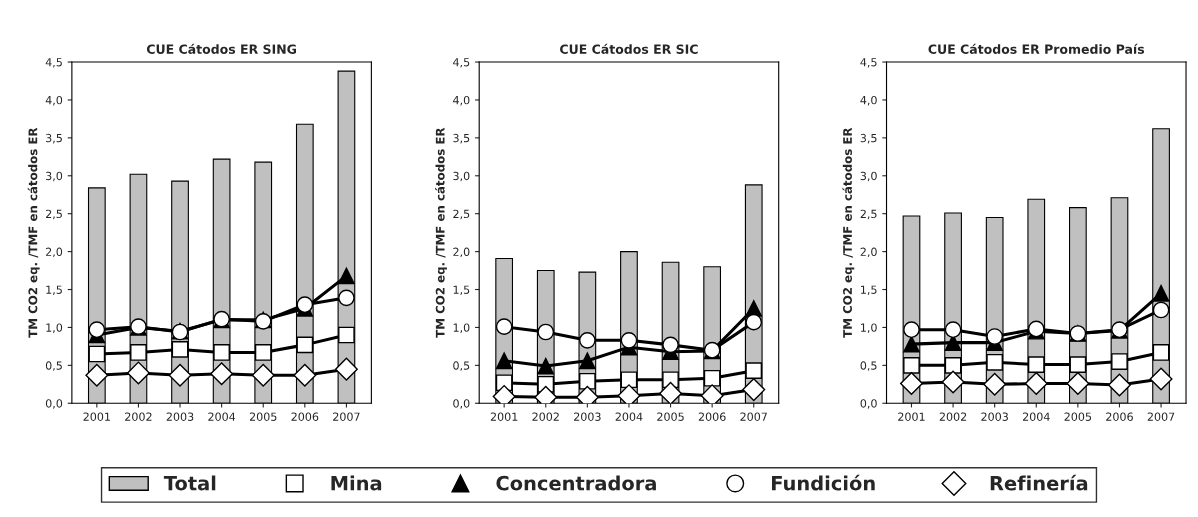 Image resolution: width=1198 pixels, height=517 pixels. What do you see at coordinates (1039, 482) in the screenshot?
I see `legend-label: Refinería` at bounding box center [1039, 482].